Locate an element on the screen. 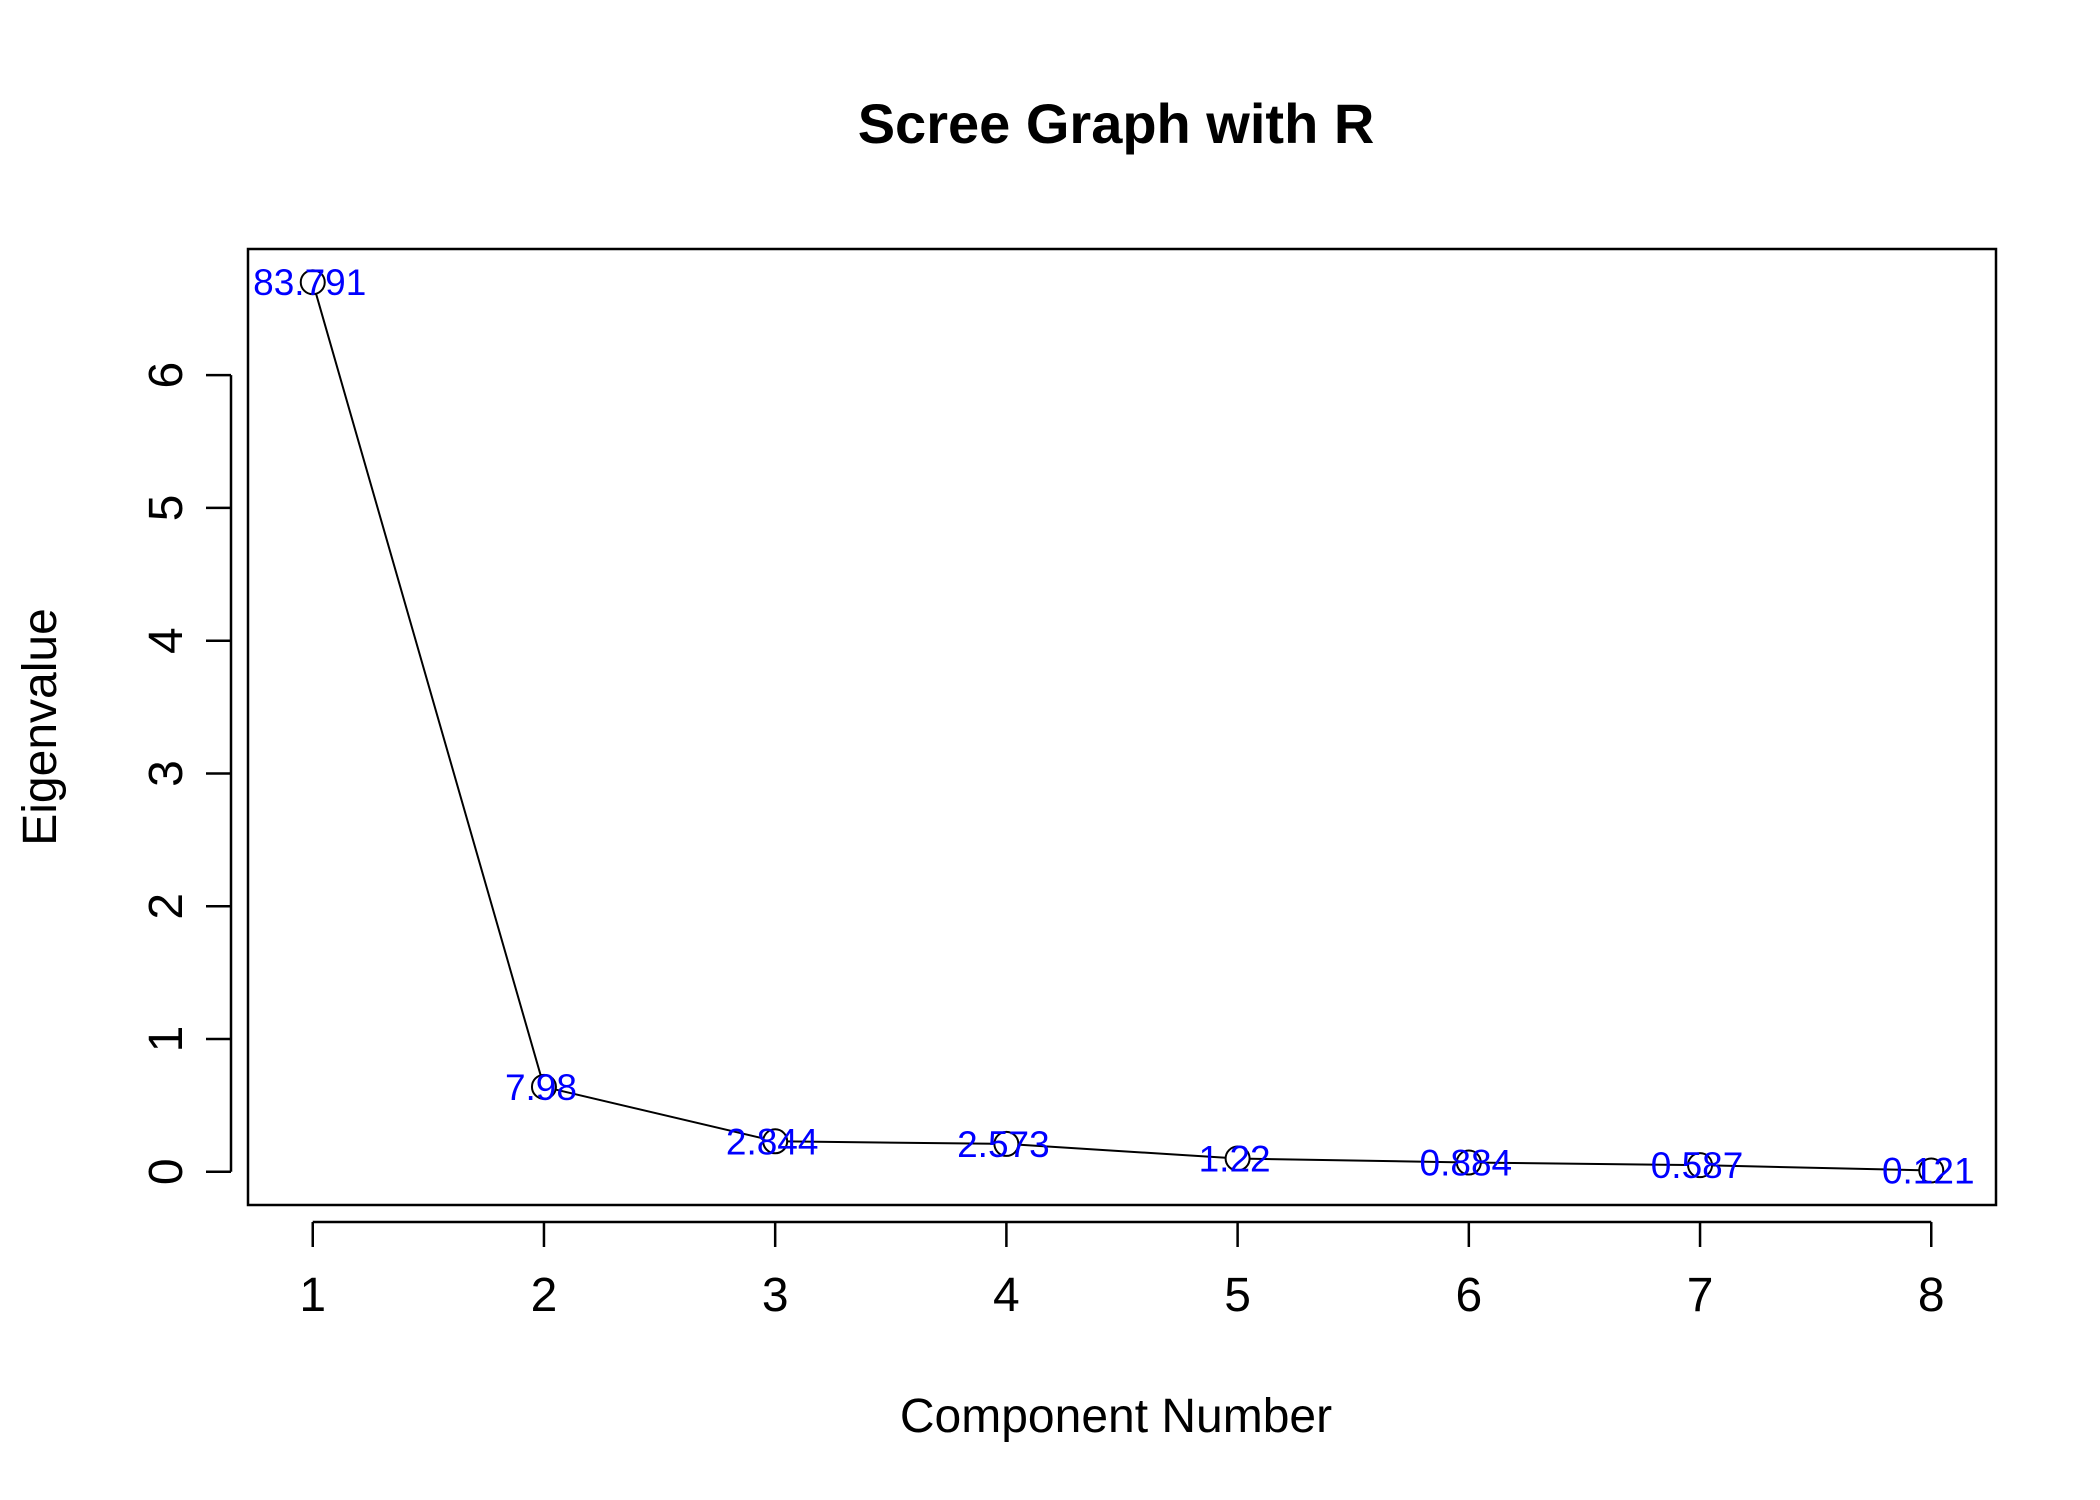 The height and width of the screenshot is (1500, 2100). x-tick-label: 3 is located at coordinates (775, 1295).